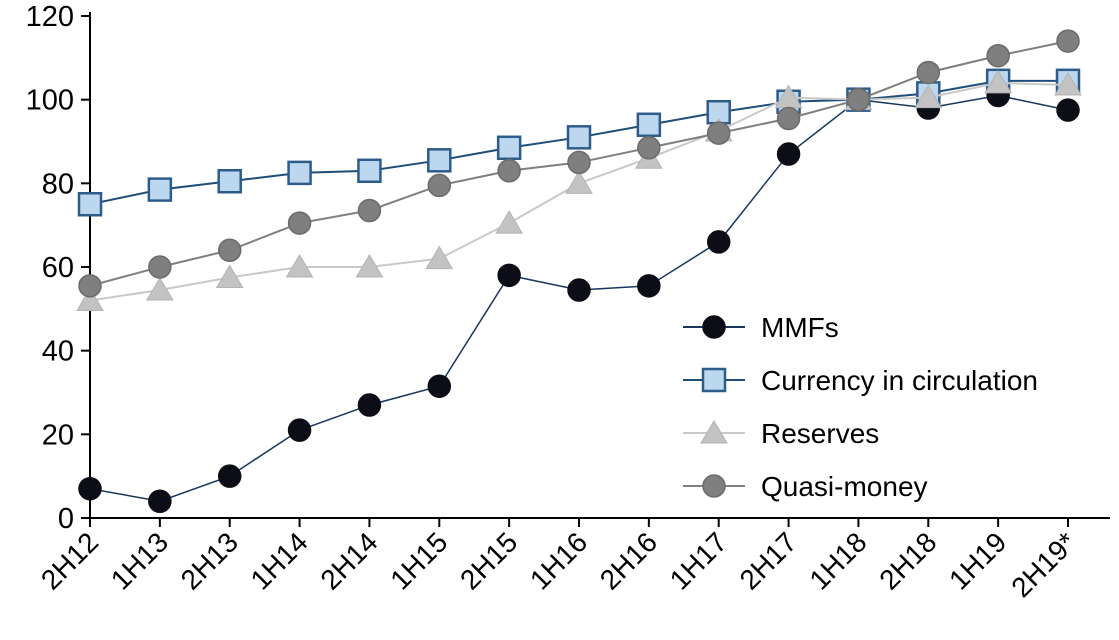 The image size is (1119, 640). What do you see at coordinates (58, 352) in the screenshot?
I see `y-tick-label: 40` at bounding box center [58, 352].